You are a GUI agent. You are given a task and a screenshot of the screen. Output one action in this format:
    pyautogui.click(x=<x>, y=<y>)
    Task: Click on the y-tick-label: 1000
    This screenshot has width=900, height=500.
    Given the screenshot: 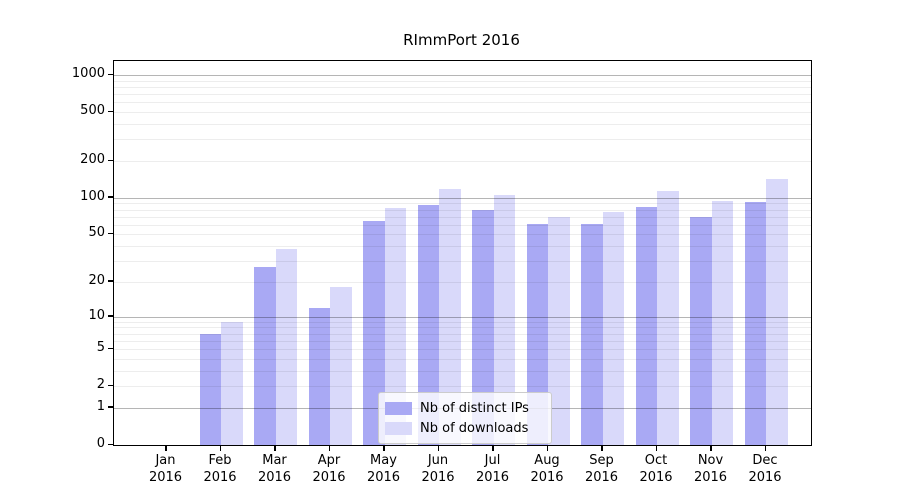 What is the action you would take?
    pyautogui.click(x=88, y=74)
    